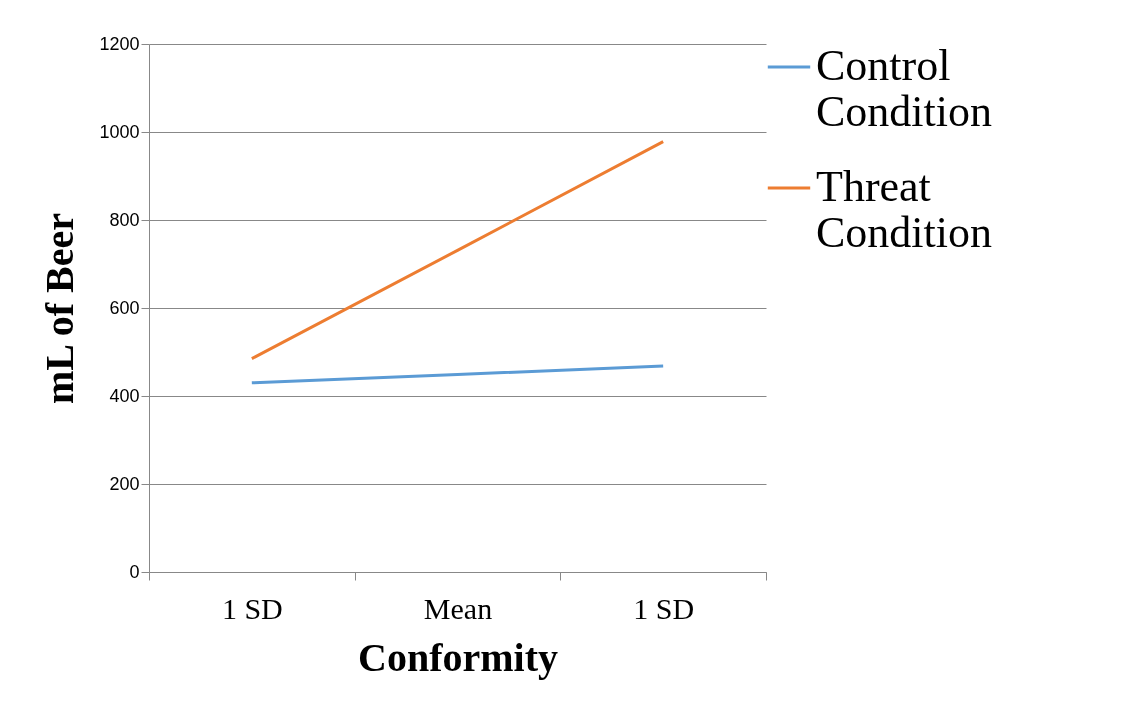  Describe the element at coordinates (458, 608) in the screenshot. I see `x-tick-label: Mean` at that location.